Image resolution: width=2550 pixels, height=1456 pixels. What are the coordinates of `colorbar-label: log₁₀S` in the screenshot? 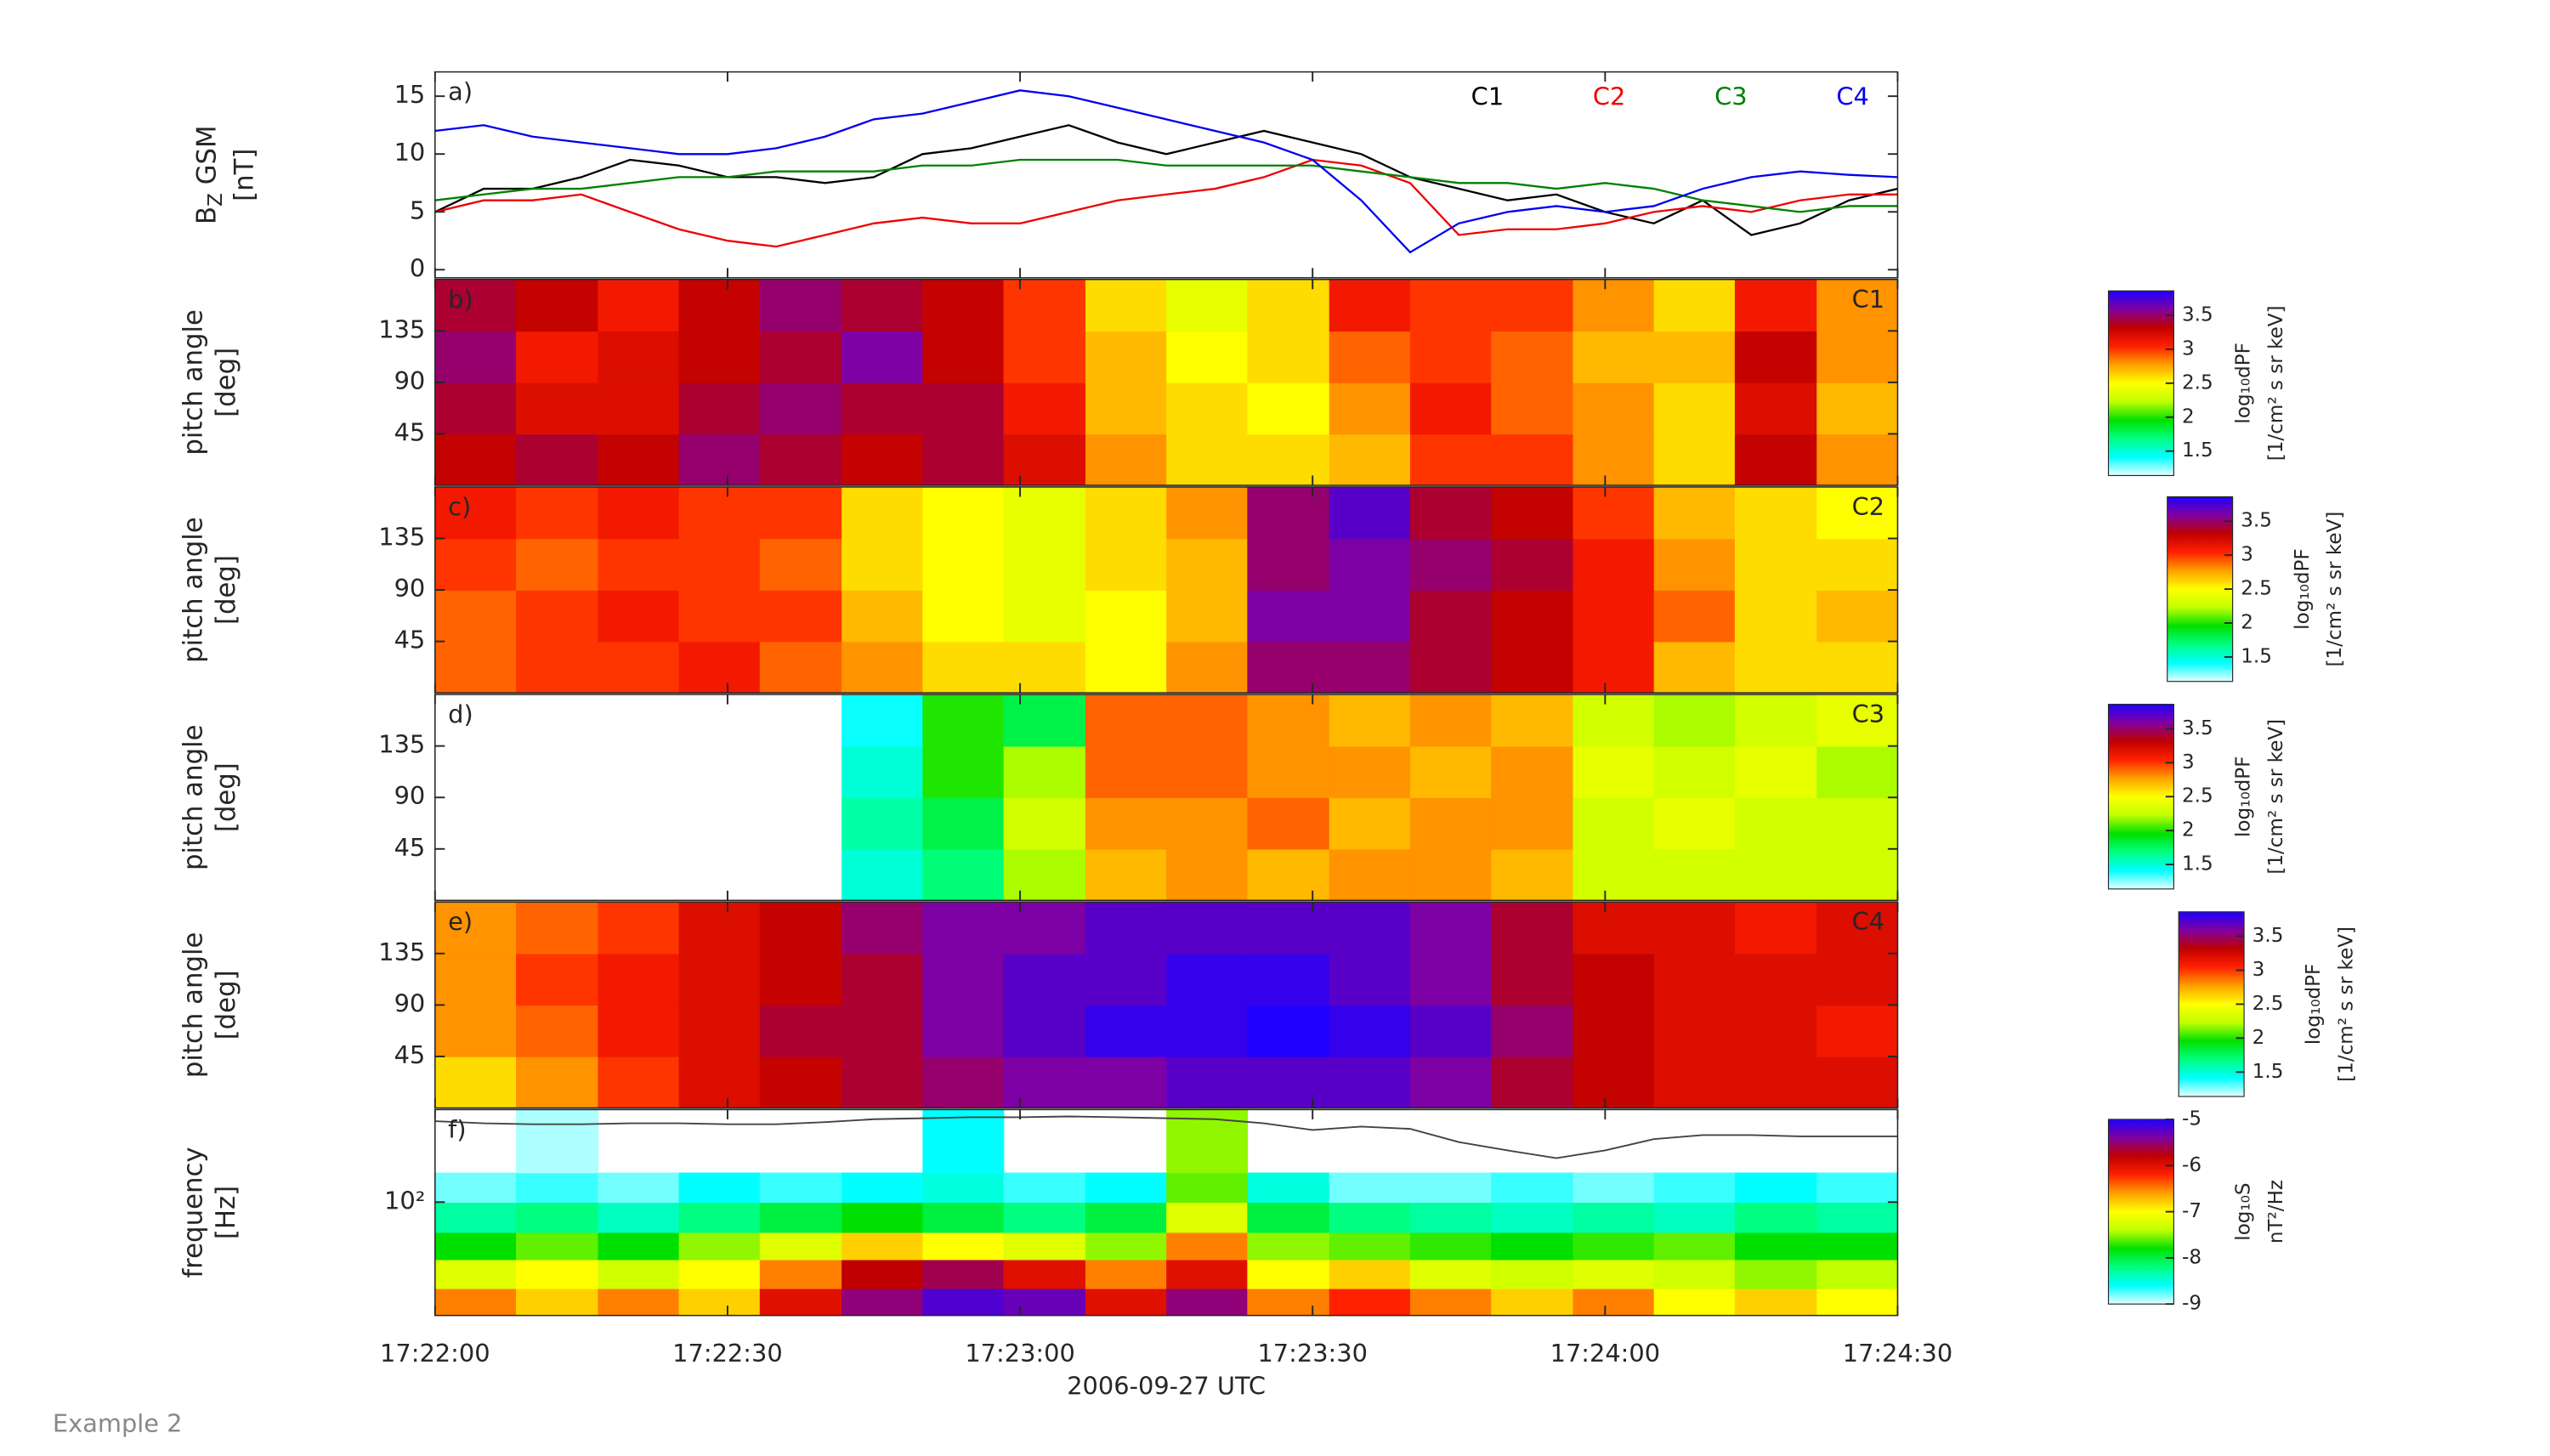 It's located at (2244, 1211).